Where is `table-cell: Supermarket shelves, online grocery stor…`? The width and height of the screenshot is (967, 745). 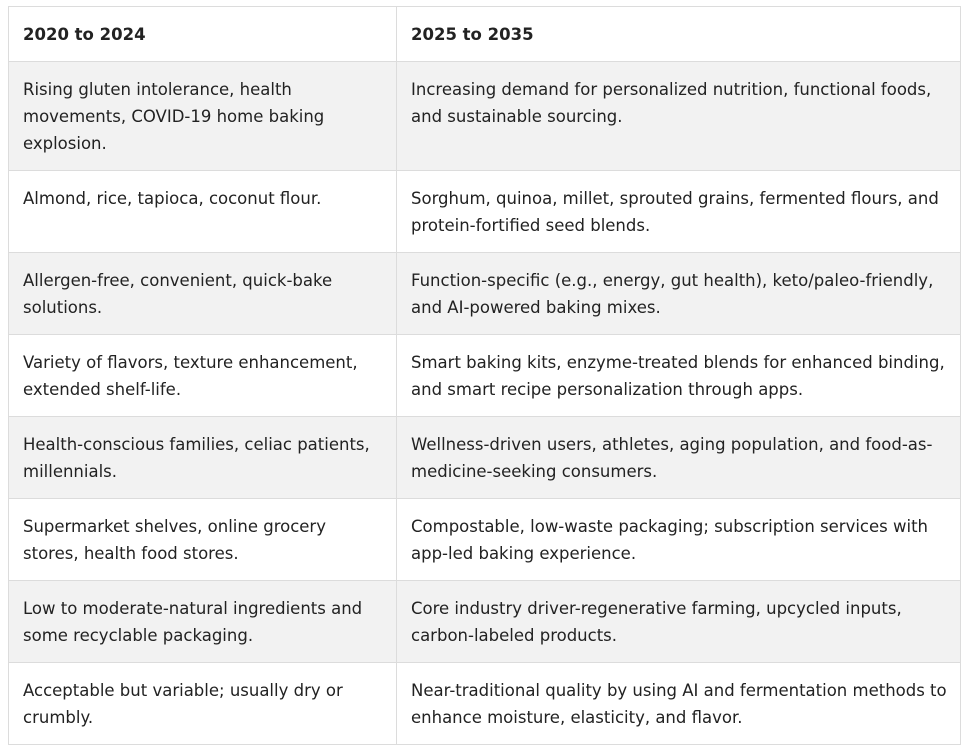 table-cell: Supermarket shelves, online grocery stor… is located at coordinates (202, 539).